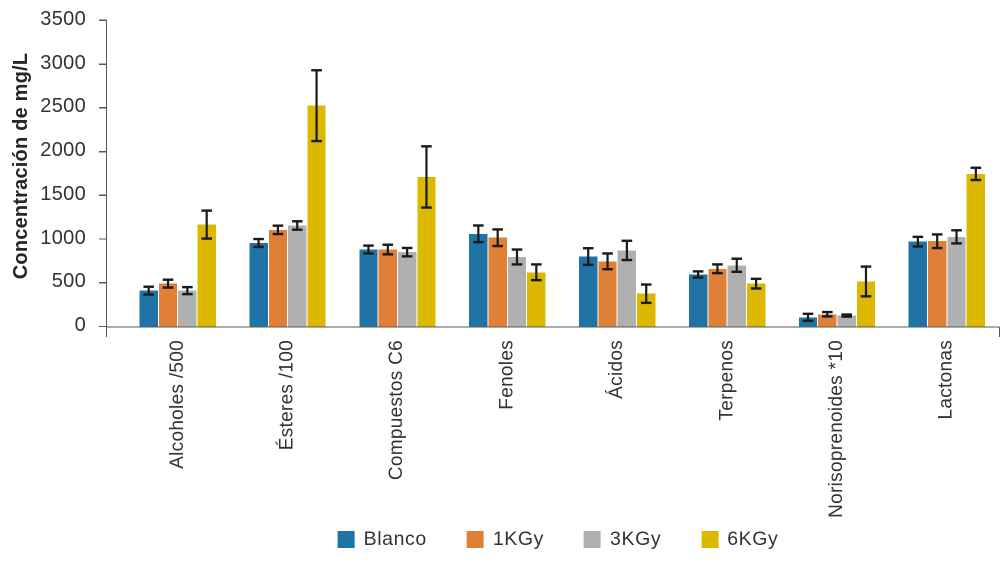  What do you see at coordinates (68, 281) in the screenshot?
I see `y-tick-label-500: 500` at bounding box center [68, 281].